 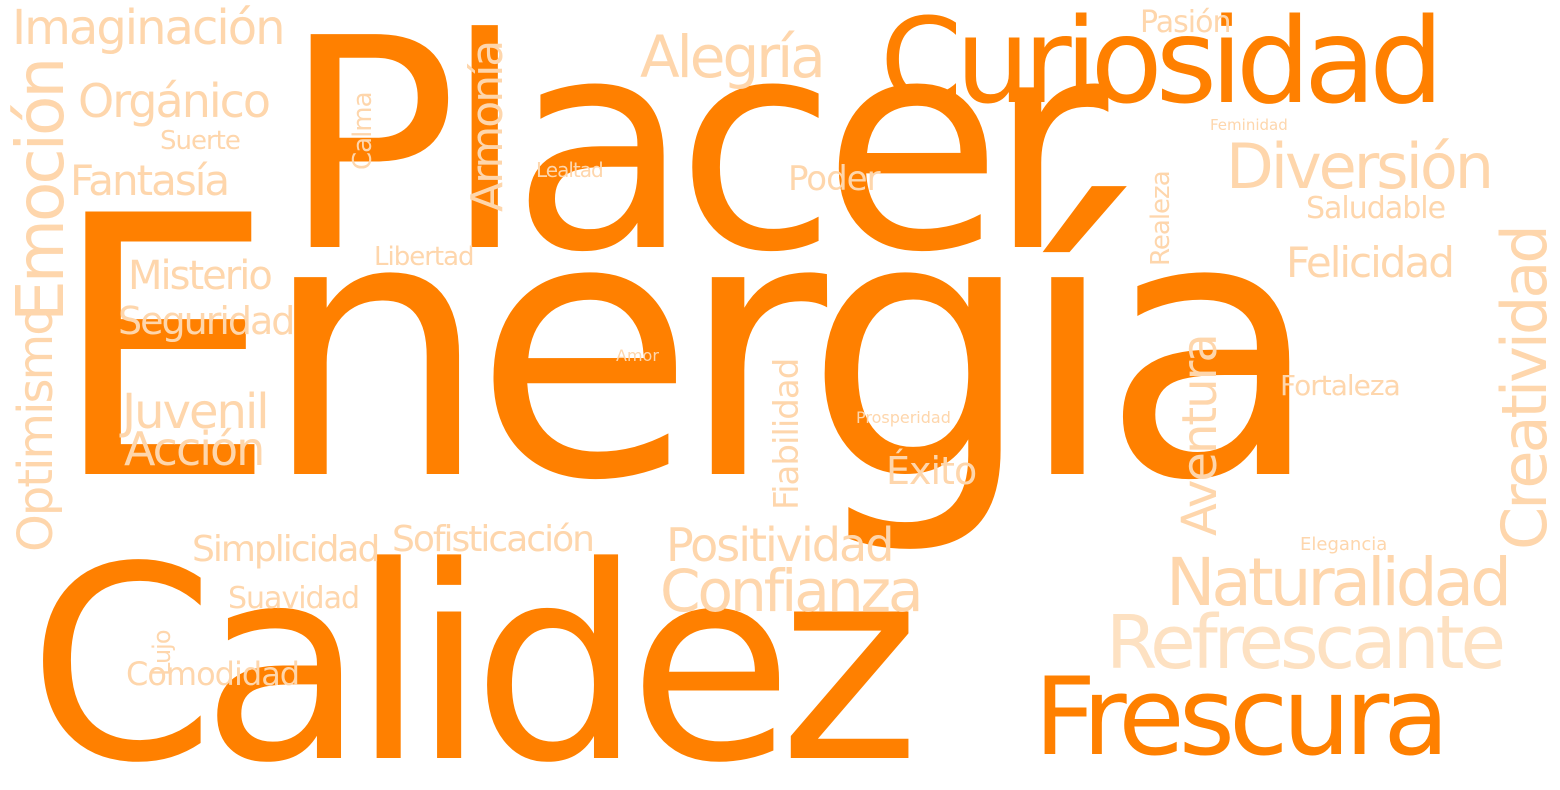 What do you see at coordinates (1249, 125) in the screenshot?
I see `word-feminidad: Feminidad` at bounding box center [1249, 125].